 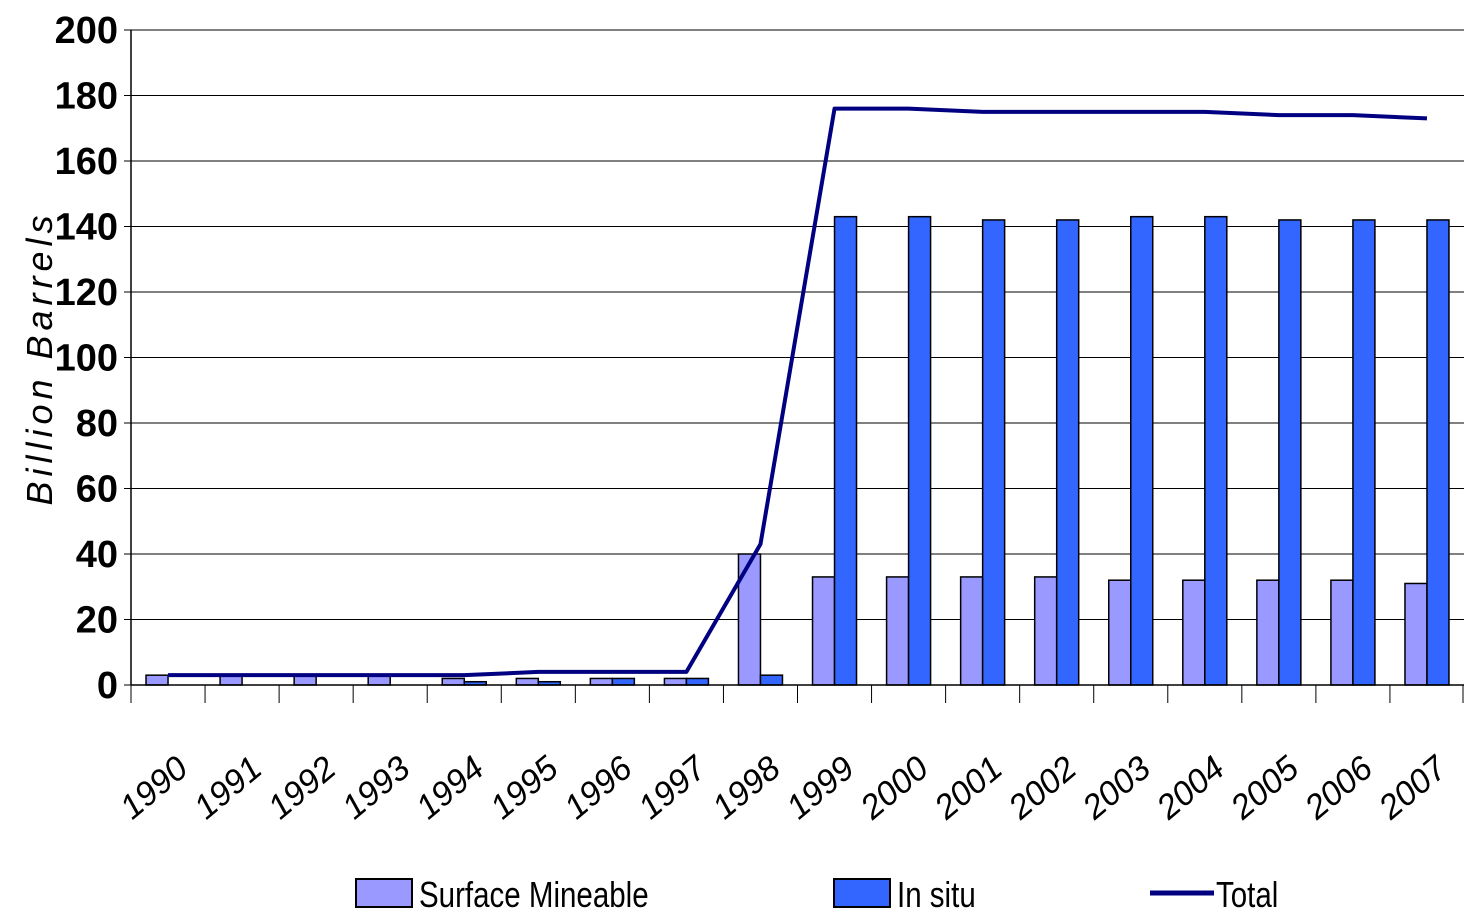 What do you see at coordinates (450, 788) in the screenshot?
I see `x-tick-label: 1994` at bounding box center [450, 788].